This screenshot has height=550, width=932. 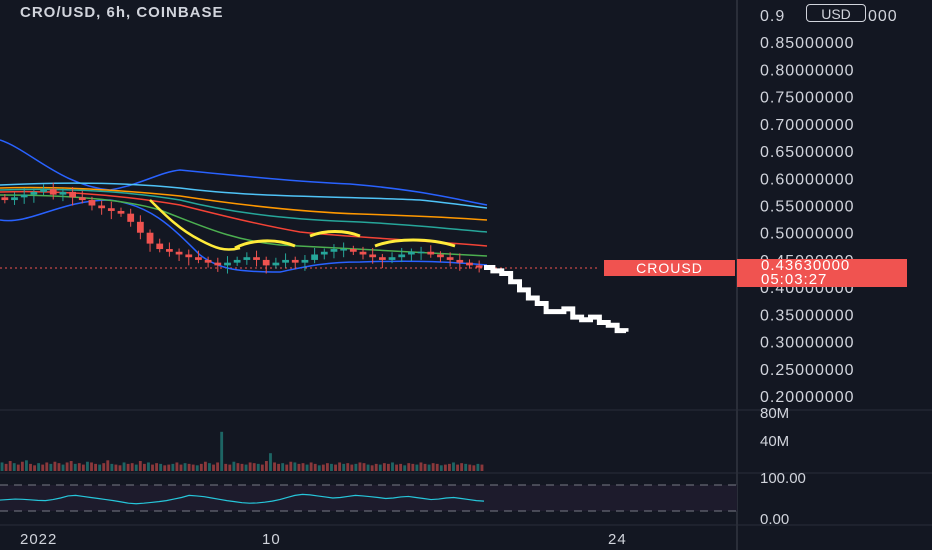 What do you see at coordinates (617, 539) in the screenshot?
I see `time-axis-label-24: 24` at bounding box center [617, 539].